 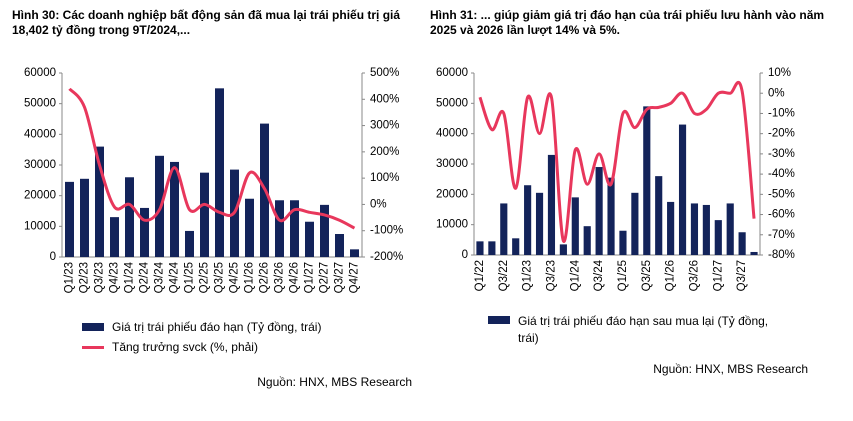 I want to click on x-tick-label: Q3/25, so click(x=220, y=277).